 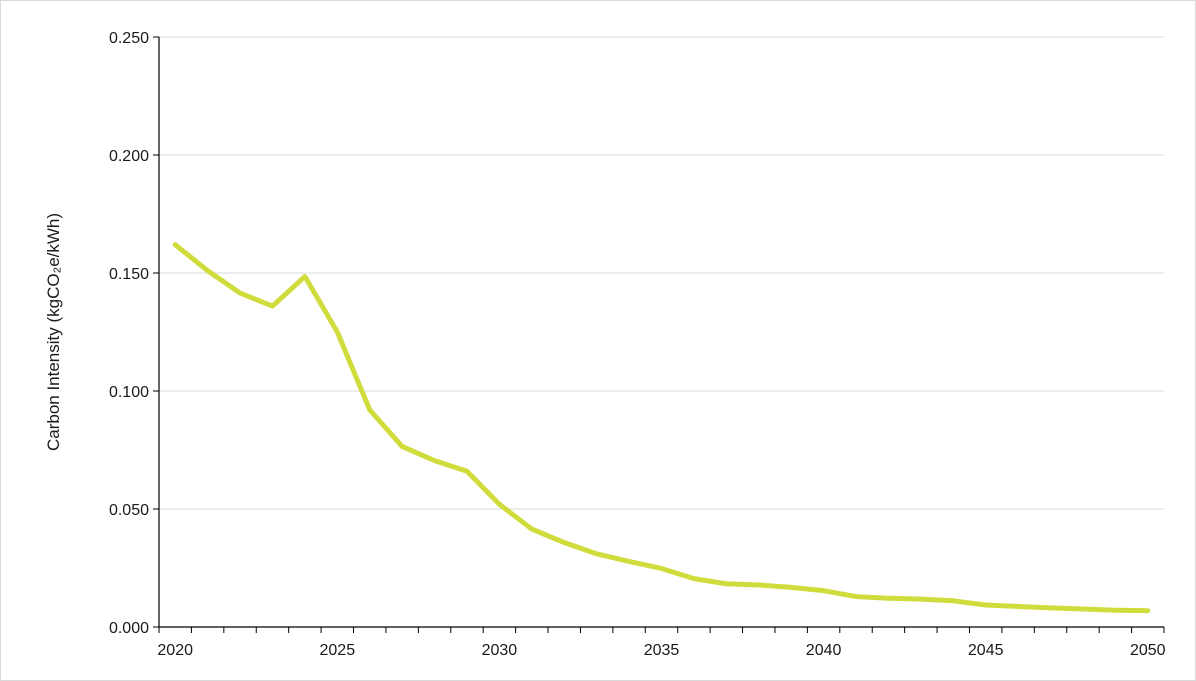 I want to click on x-tick-label-2: 2030, so click(x=500, y=650).